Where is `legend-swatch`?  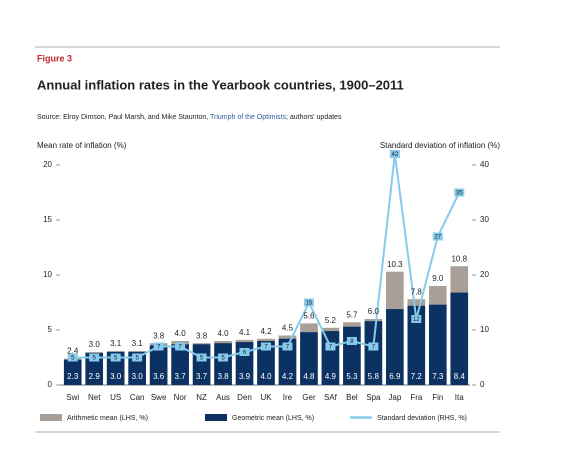 legend-swatch is located at coordinates (216, 417).